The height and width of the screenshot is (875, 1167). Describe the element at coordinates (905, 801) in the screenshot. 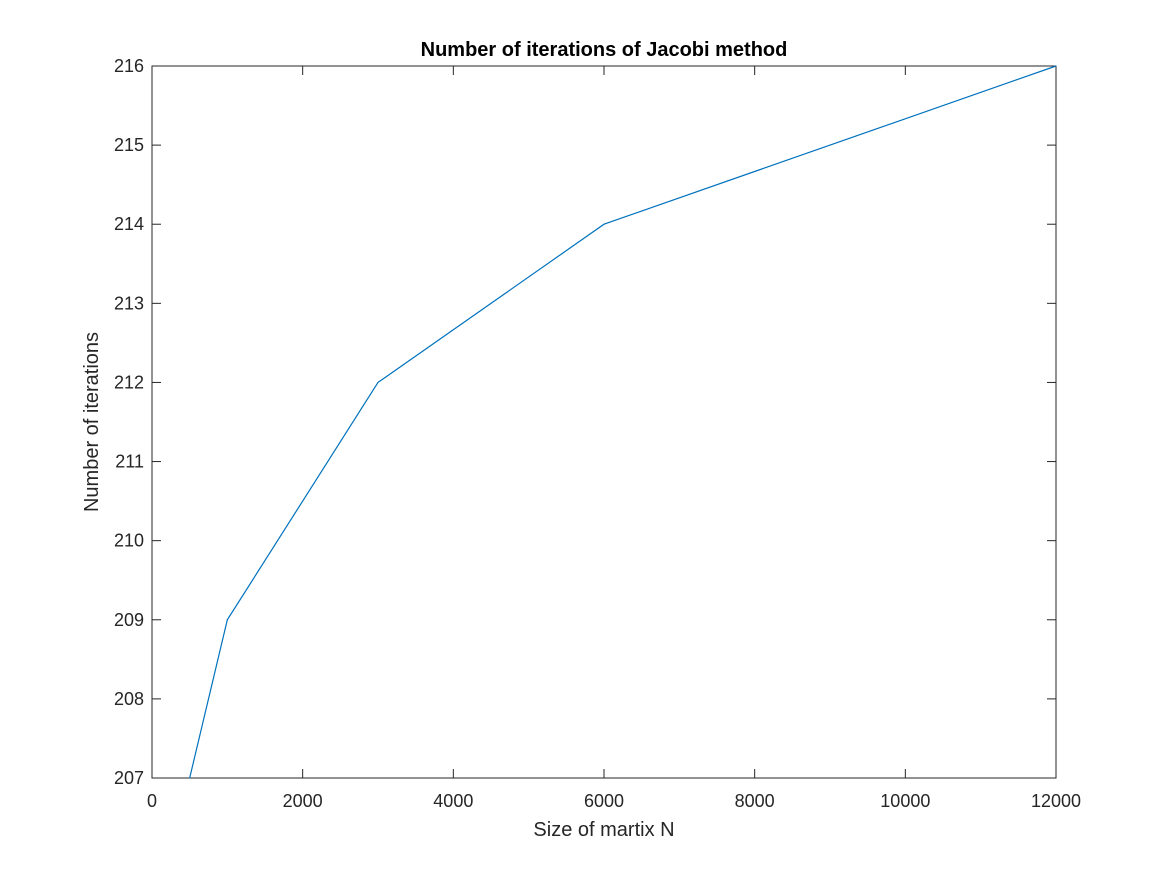

I see `x-tick-label: 10000` at that location.